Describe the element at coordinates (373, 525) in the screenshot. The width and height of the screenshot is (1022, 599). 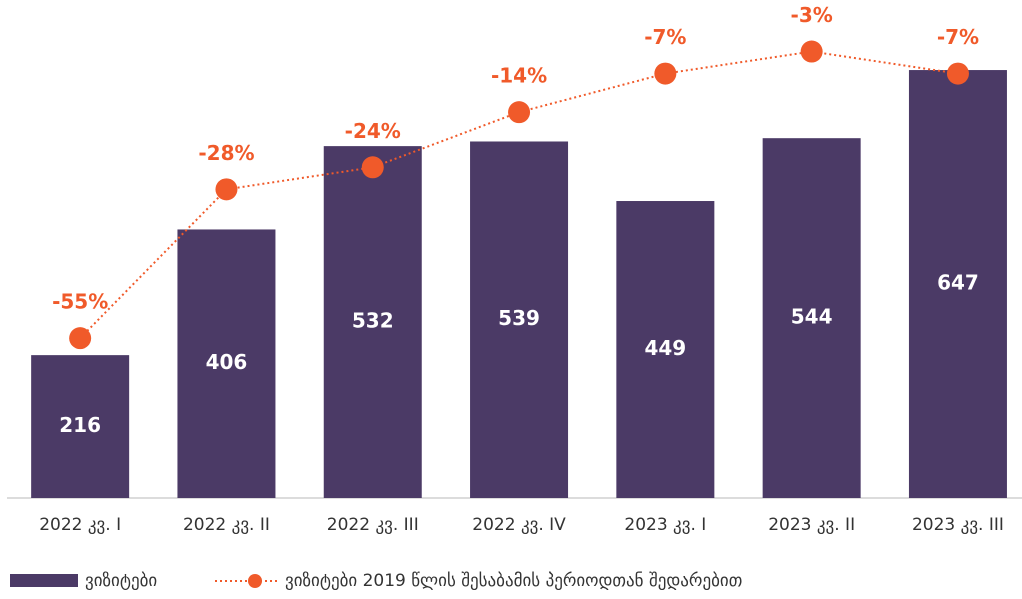
I see `x-tick-label: 2022 კვ. III` at that location.